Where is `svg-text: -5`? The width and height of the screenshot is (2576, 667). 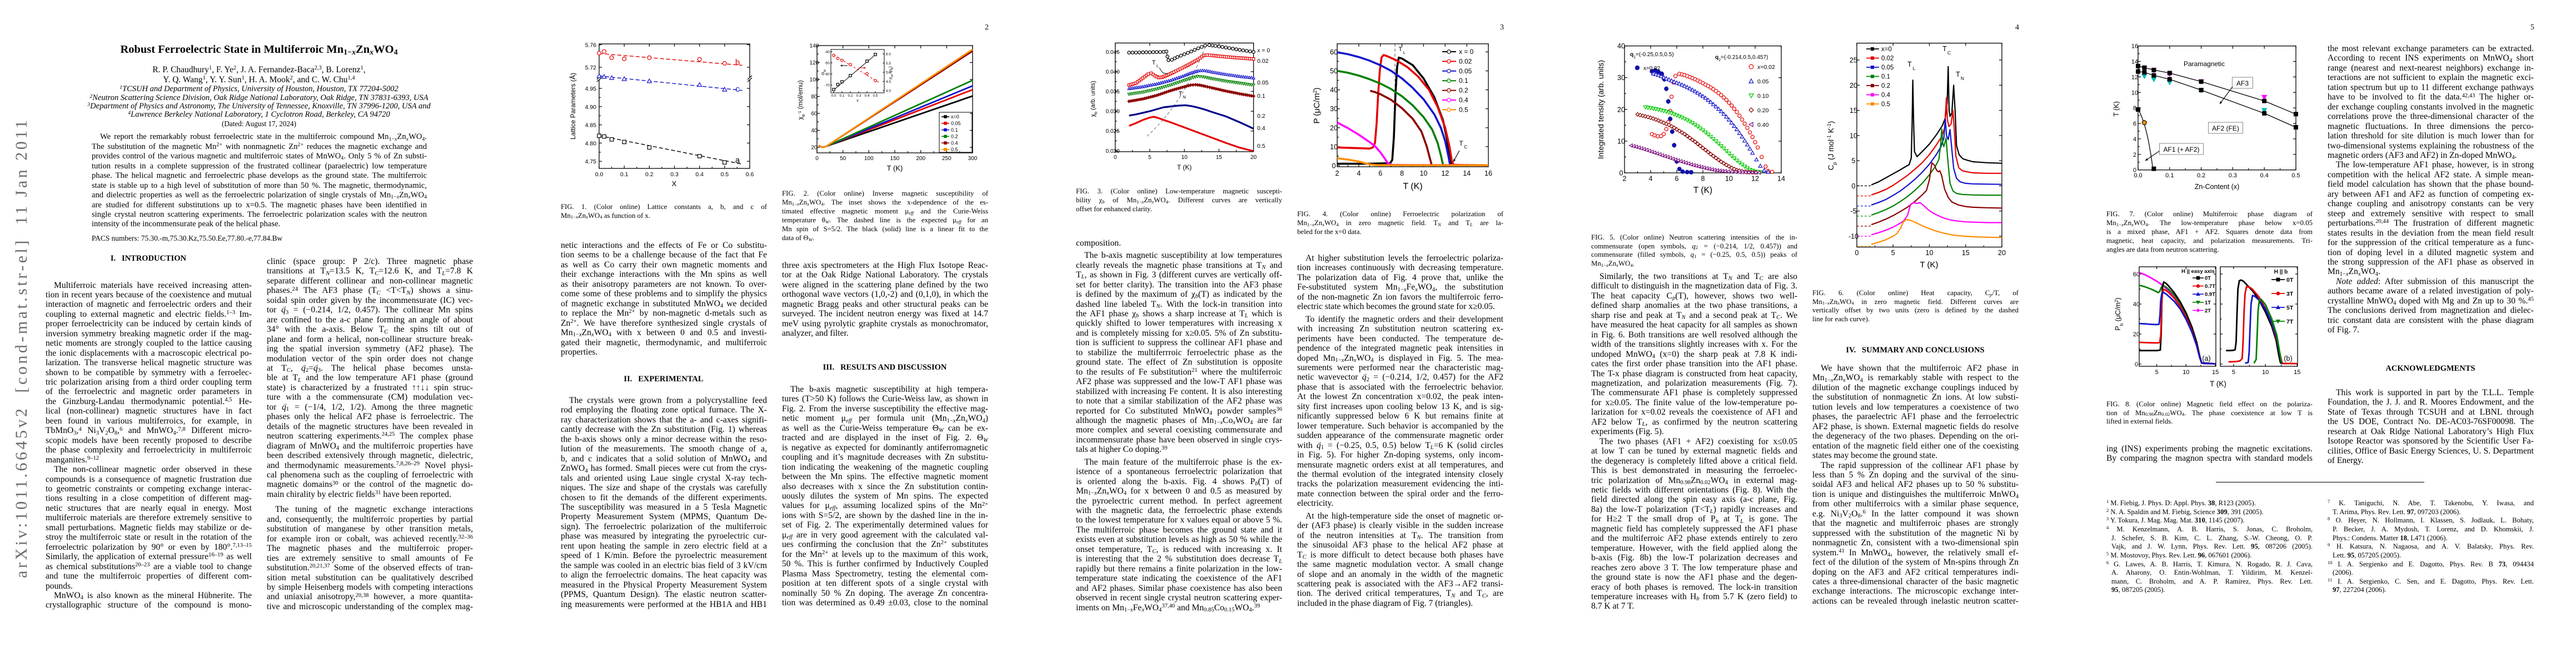 svg-text: -5 is located at coordinates (1853, 211).